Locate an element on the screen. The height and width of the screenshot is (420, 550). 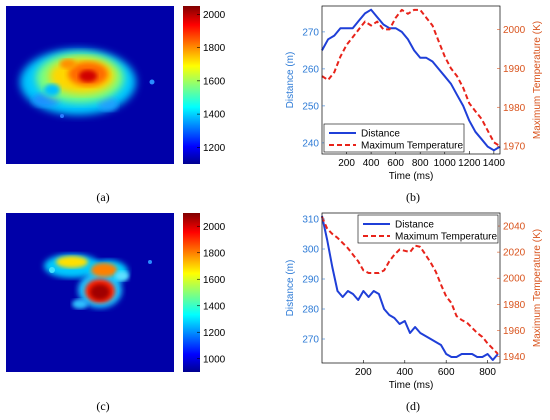
y-tick-label-left: 250 is located at coordinates (310, 106).